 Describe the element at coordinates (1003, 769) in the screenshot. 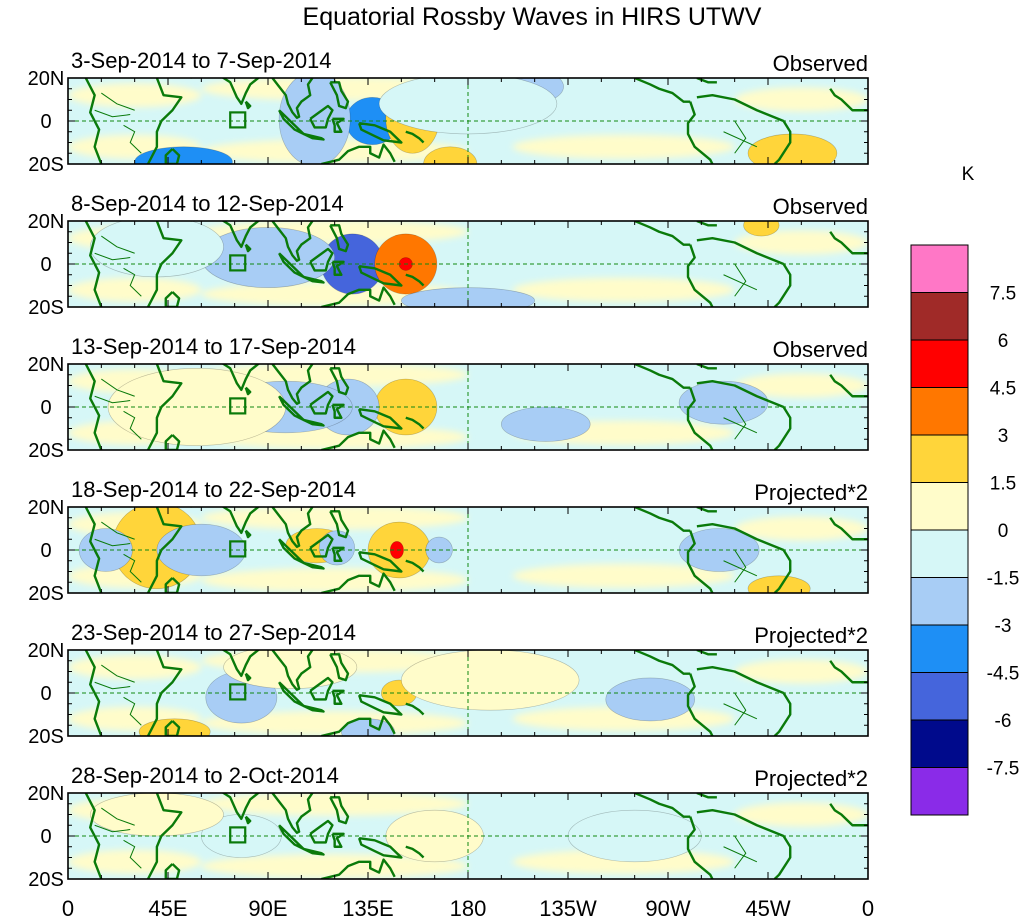

I see `colorbar-label: -7.5` at that location.